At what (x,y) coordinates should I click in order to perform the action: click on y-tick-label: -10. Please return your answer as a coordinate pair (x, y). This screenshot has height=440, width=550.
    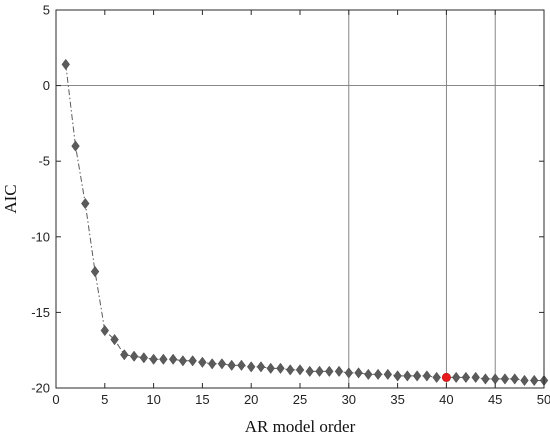
    Looking at the image, I should click on (40, 236).